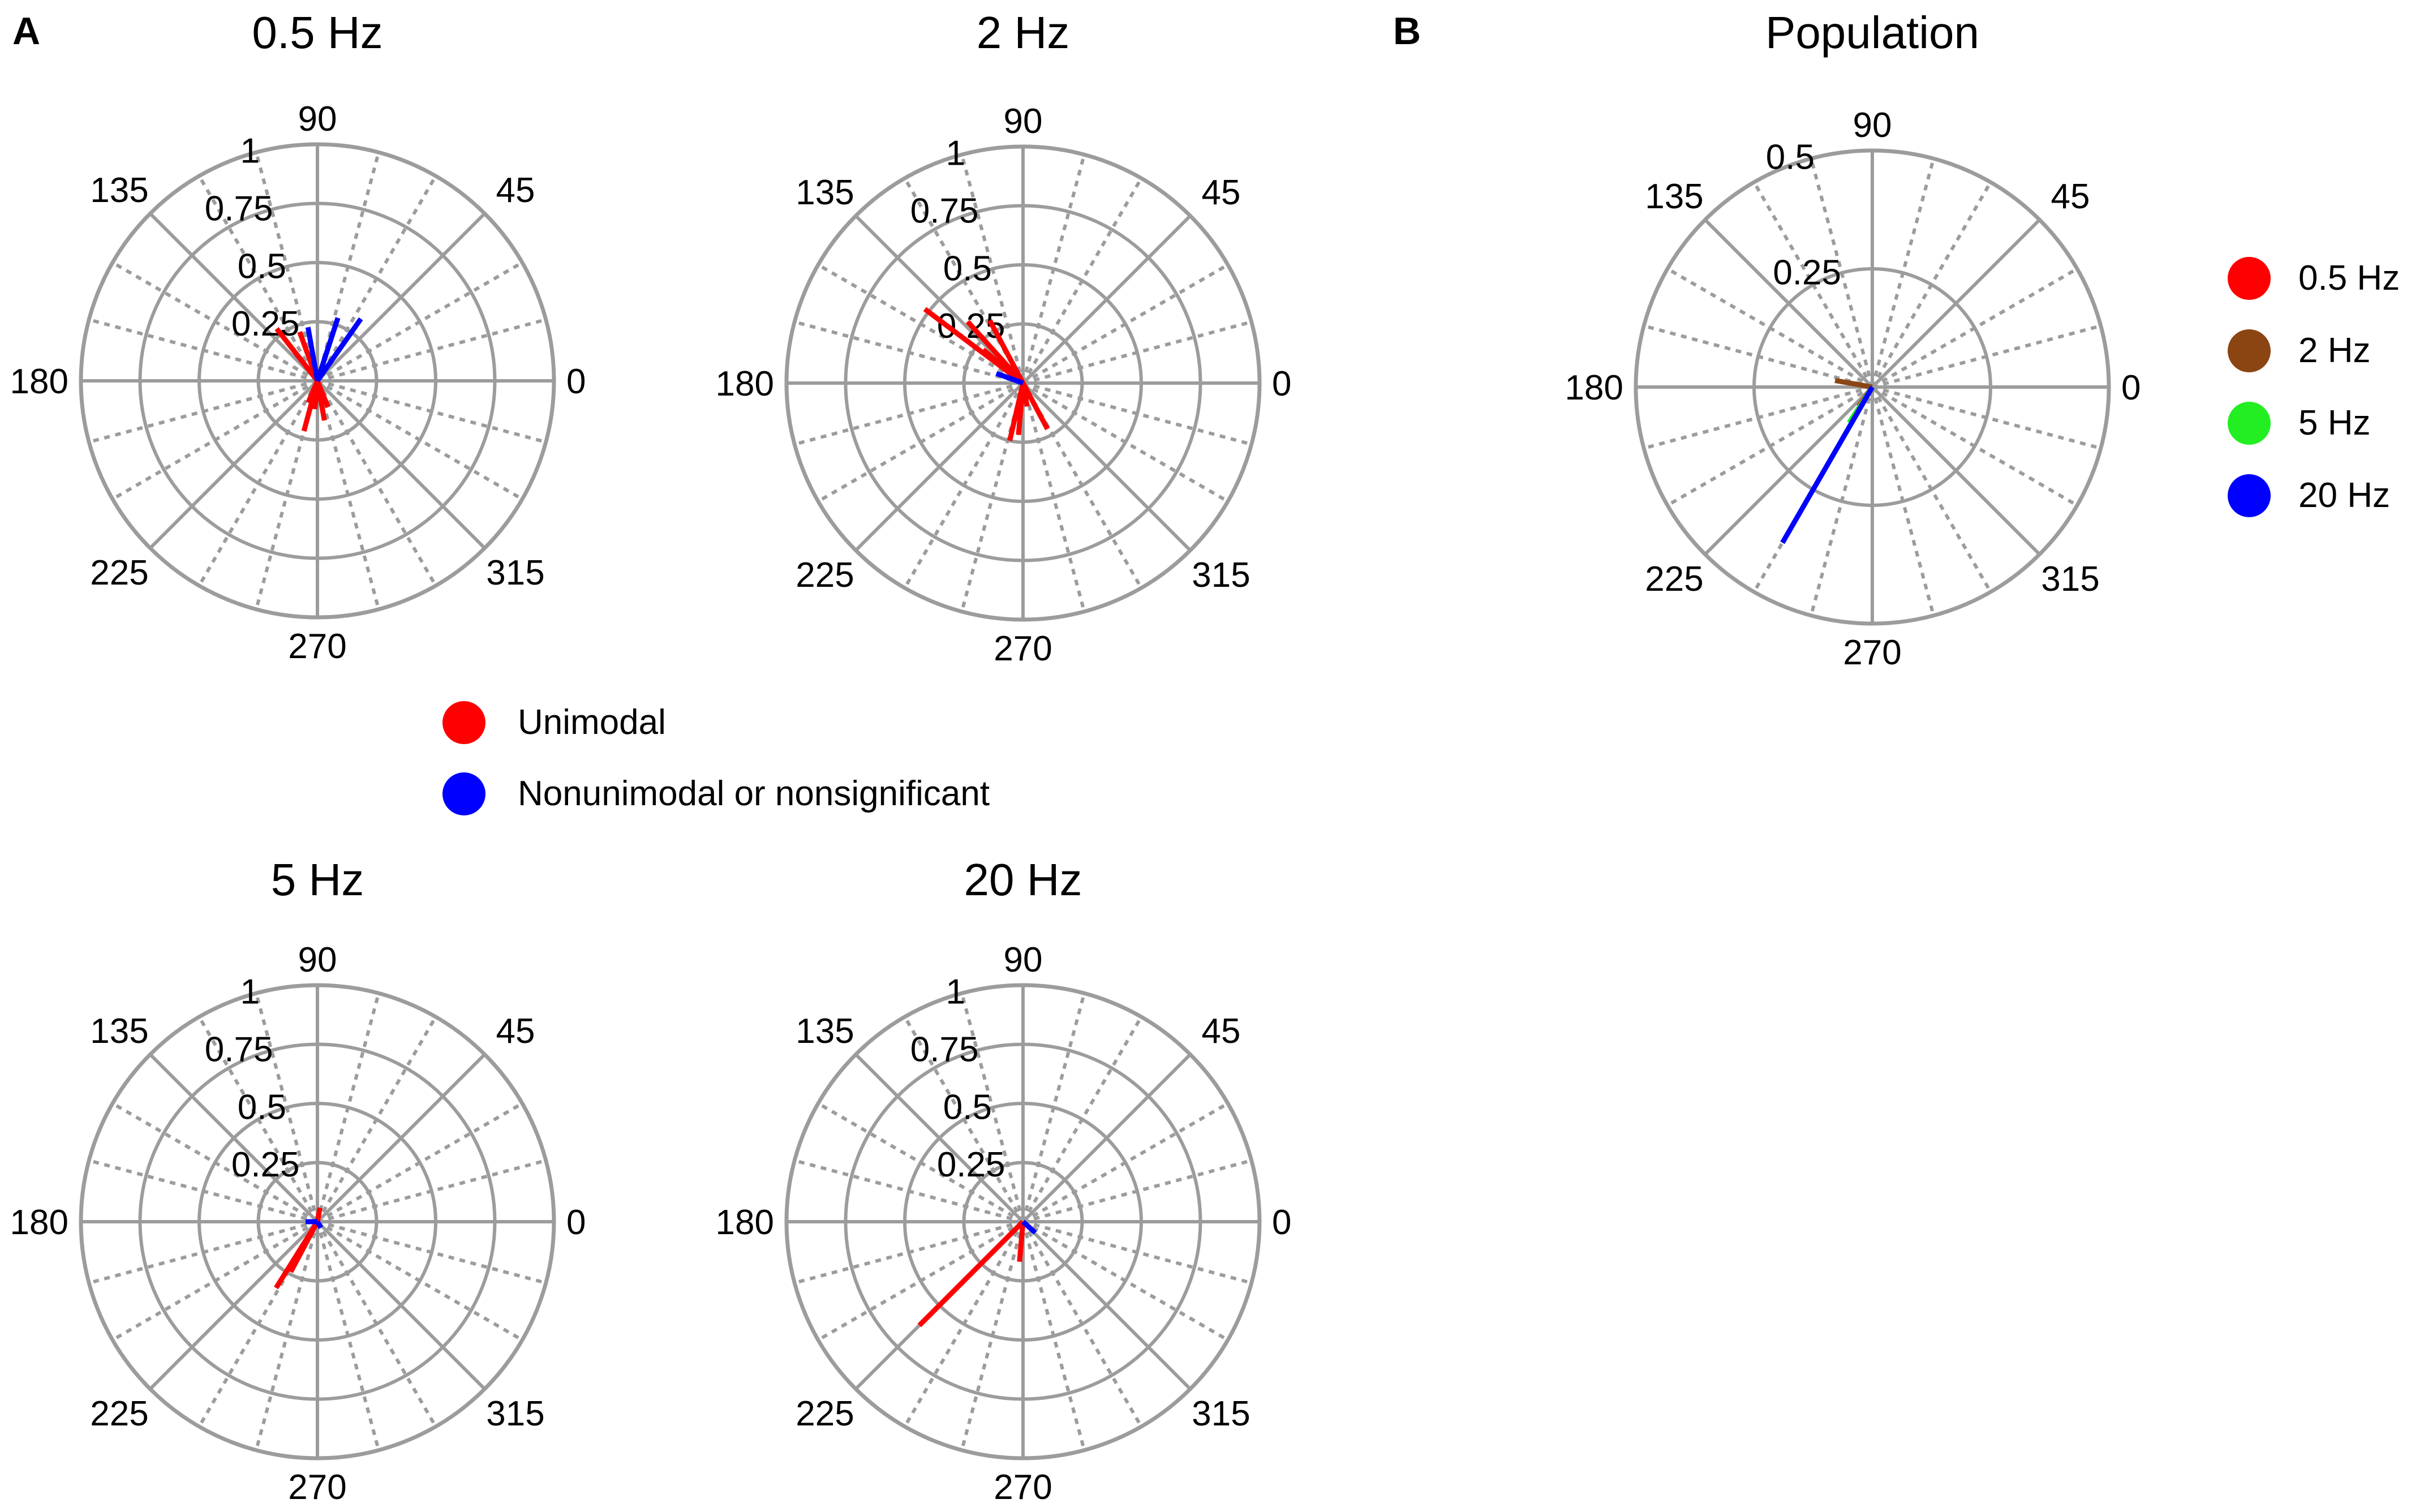 The image size is (2424, 1512). What do you see at coordinates (2249, 278) in the screenshot?
I see `legend-marker-0-5hz` at bounding box center [2249, 278].